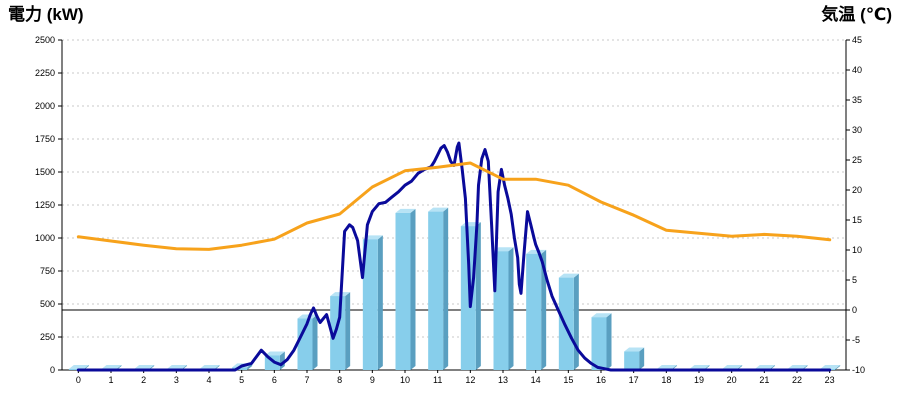 The width and height of the screenshot is (900, 400). I want to click on x-tick-label-22: 22, so click(797, 380).